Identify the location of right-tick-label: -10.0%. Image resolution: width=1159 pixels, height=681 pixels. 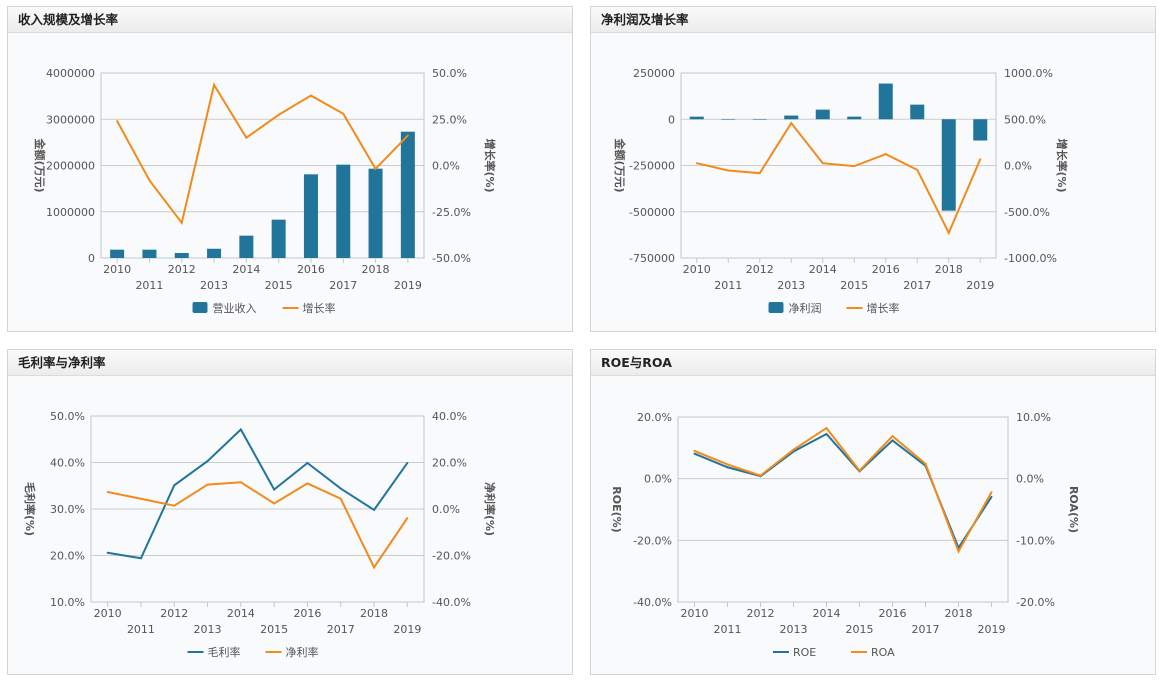
(1035, 540).